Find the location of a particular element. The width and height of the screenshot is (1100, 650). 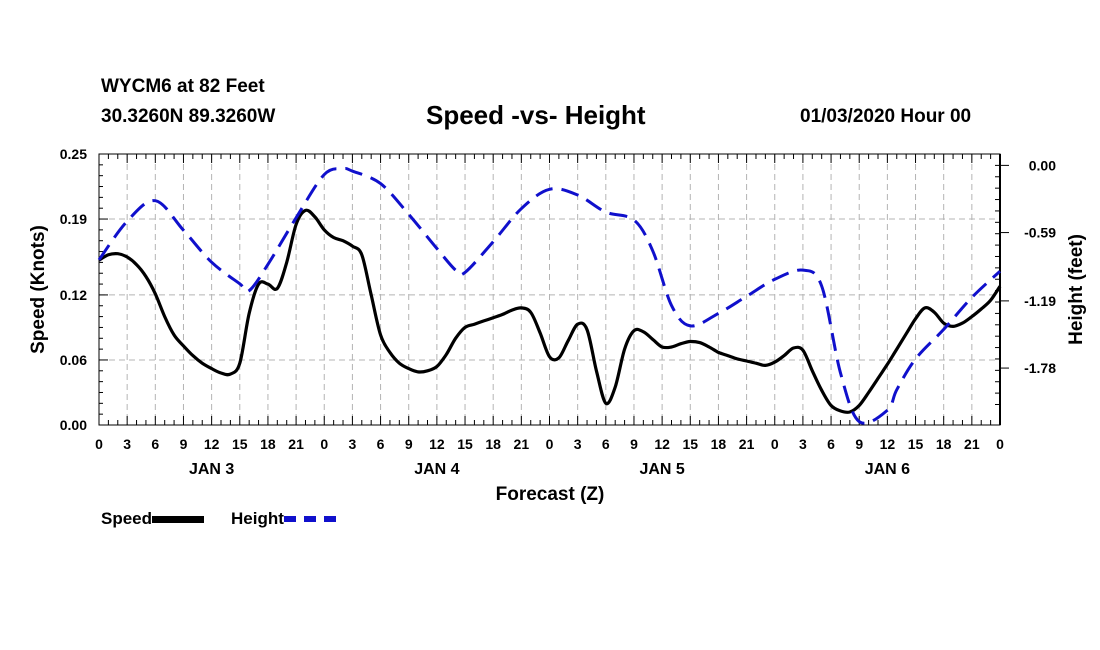

forecast-datetime: 01/03/2020 Hour 00 is located at coordinates (886, 116).